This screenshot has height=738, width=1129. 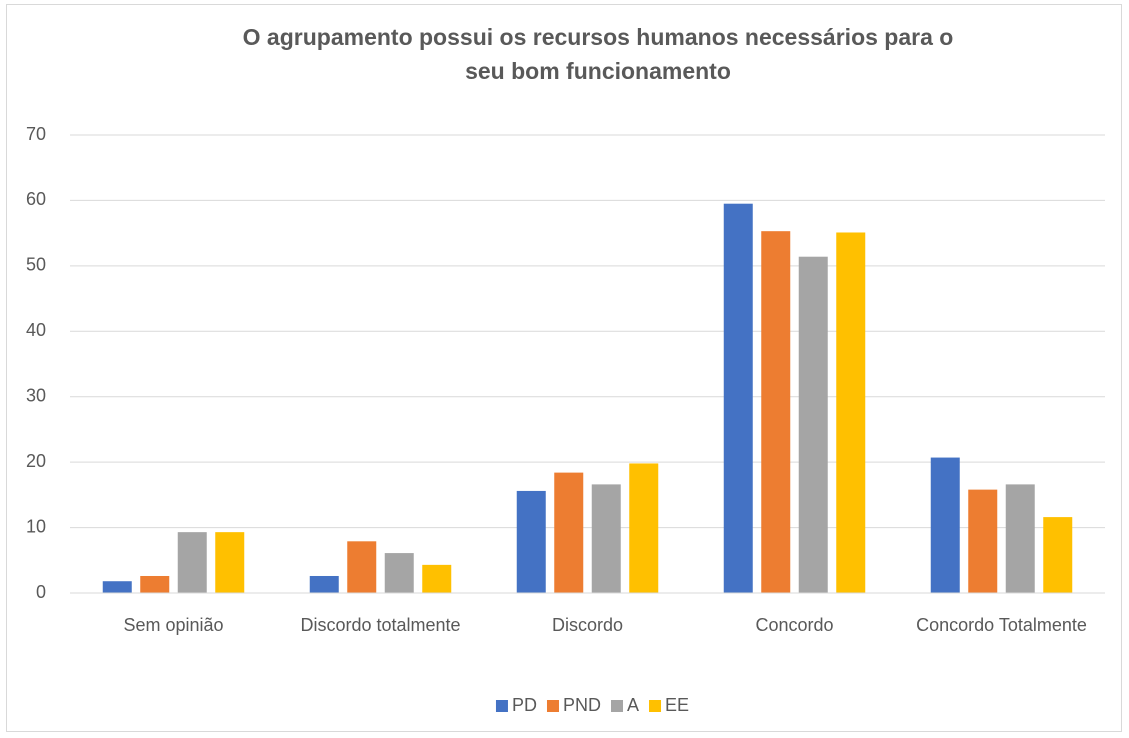 I want to click on y-tick-label: 40, so click(x=36, y=330).